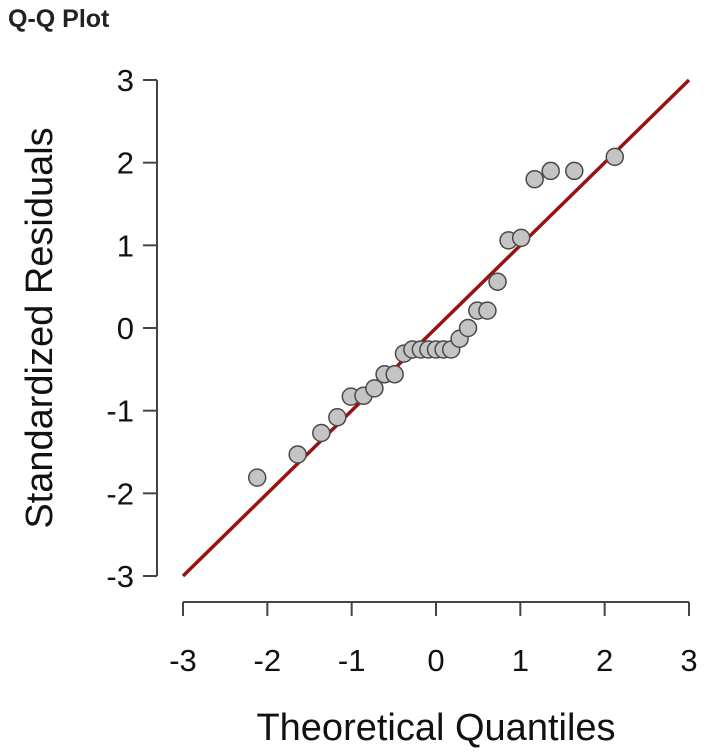 The image size is (707, 755). What do you see at coordinates (40, 327) in the screenshot?
I see `y-axis-title: Standardized Residuals` at bounding box center [40, 327].